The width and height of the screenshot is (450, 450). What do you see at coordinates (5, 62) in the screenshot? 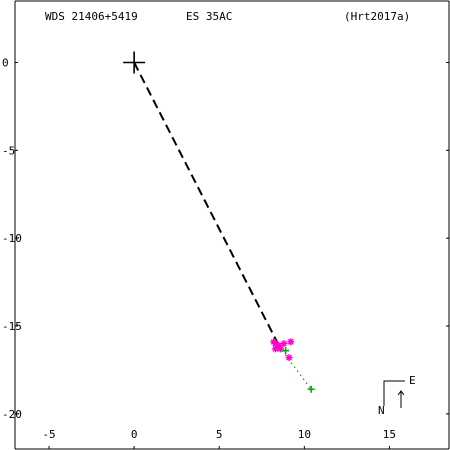
I see `y-tick-label: 0` at bounding box center [5, 62].